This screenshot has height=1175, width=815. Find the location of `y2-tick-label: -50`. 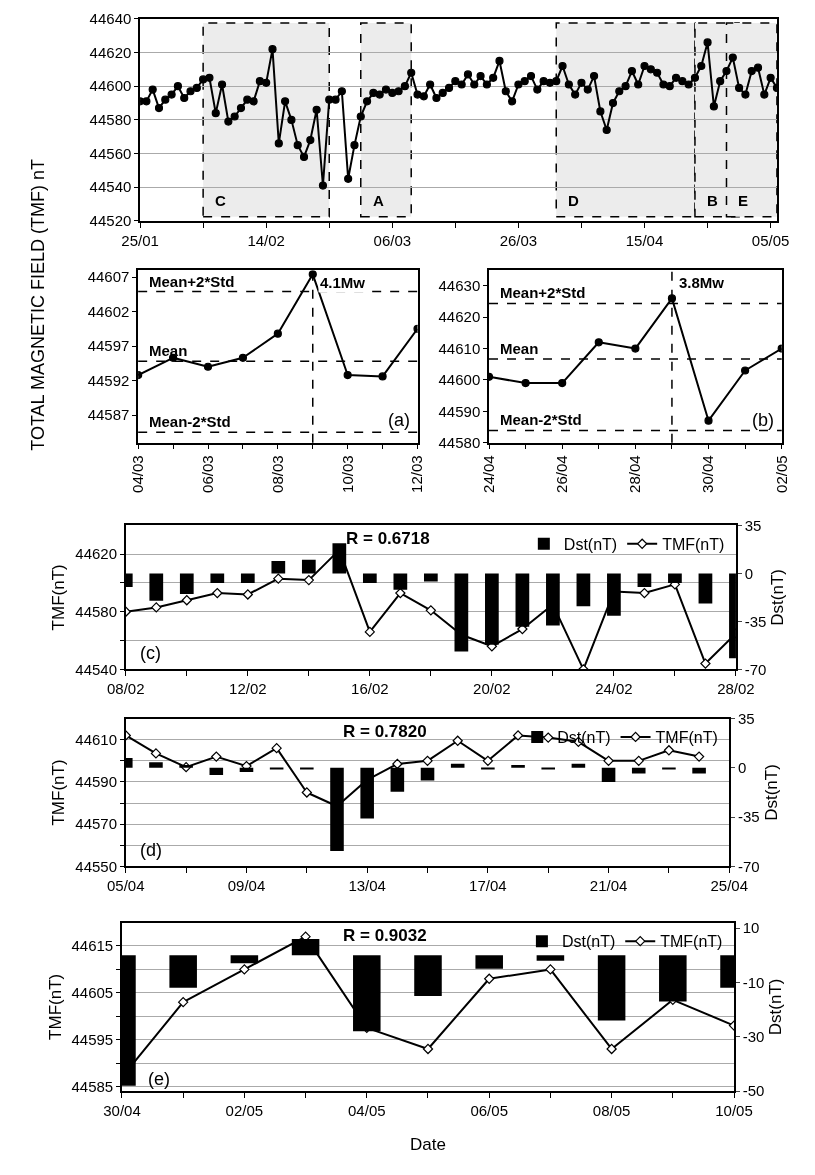

y2-tick-label: -50 is located at coordinates (753, 1091).